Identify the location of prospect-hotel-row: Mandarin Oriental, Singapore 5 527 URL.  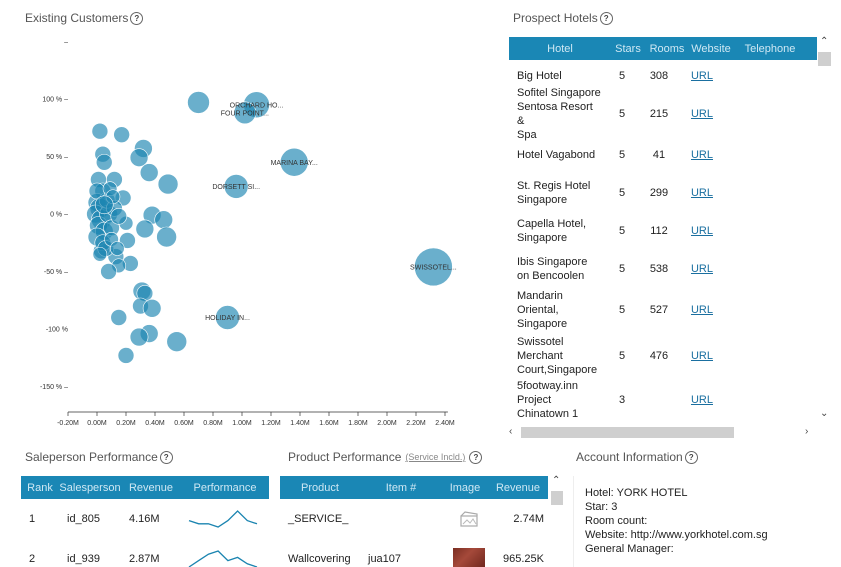
(663, 310).